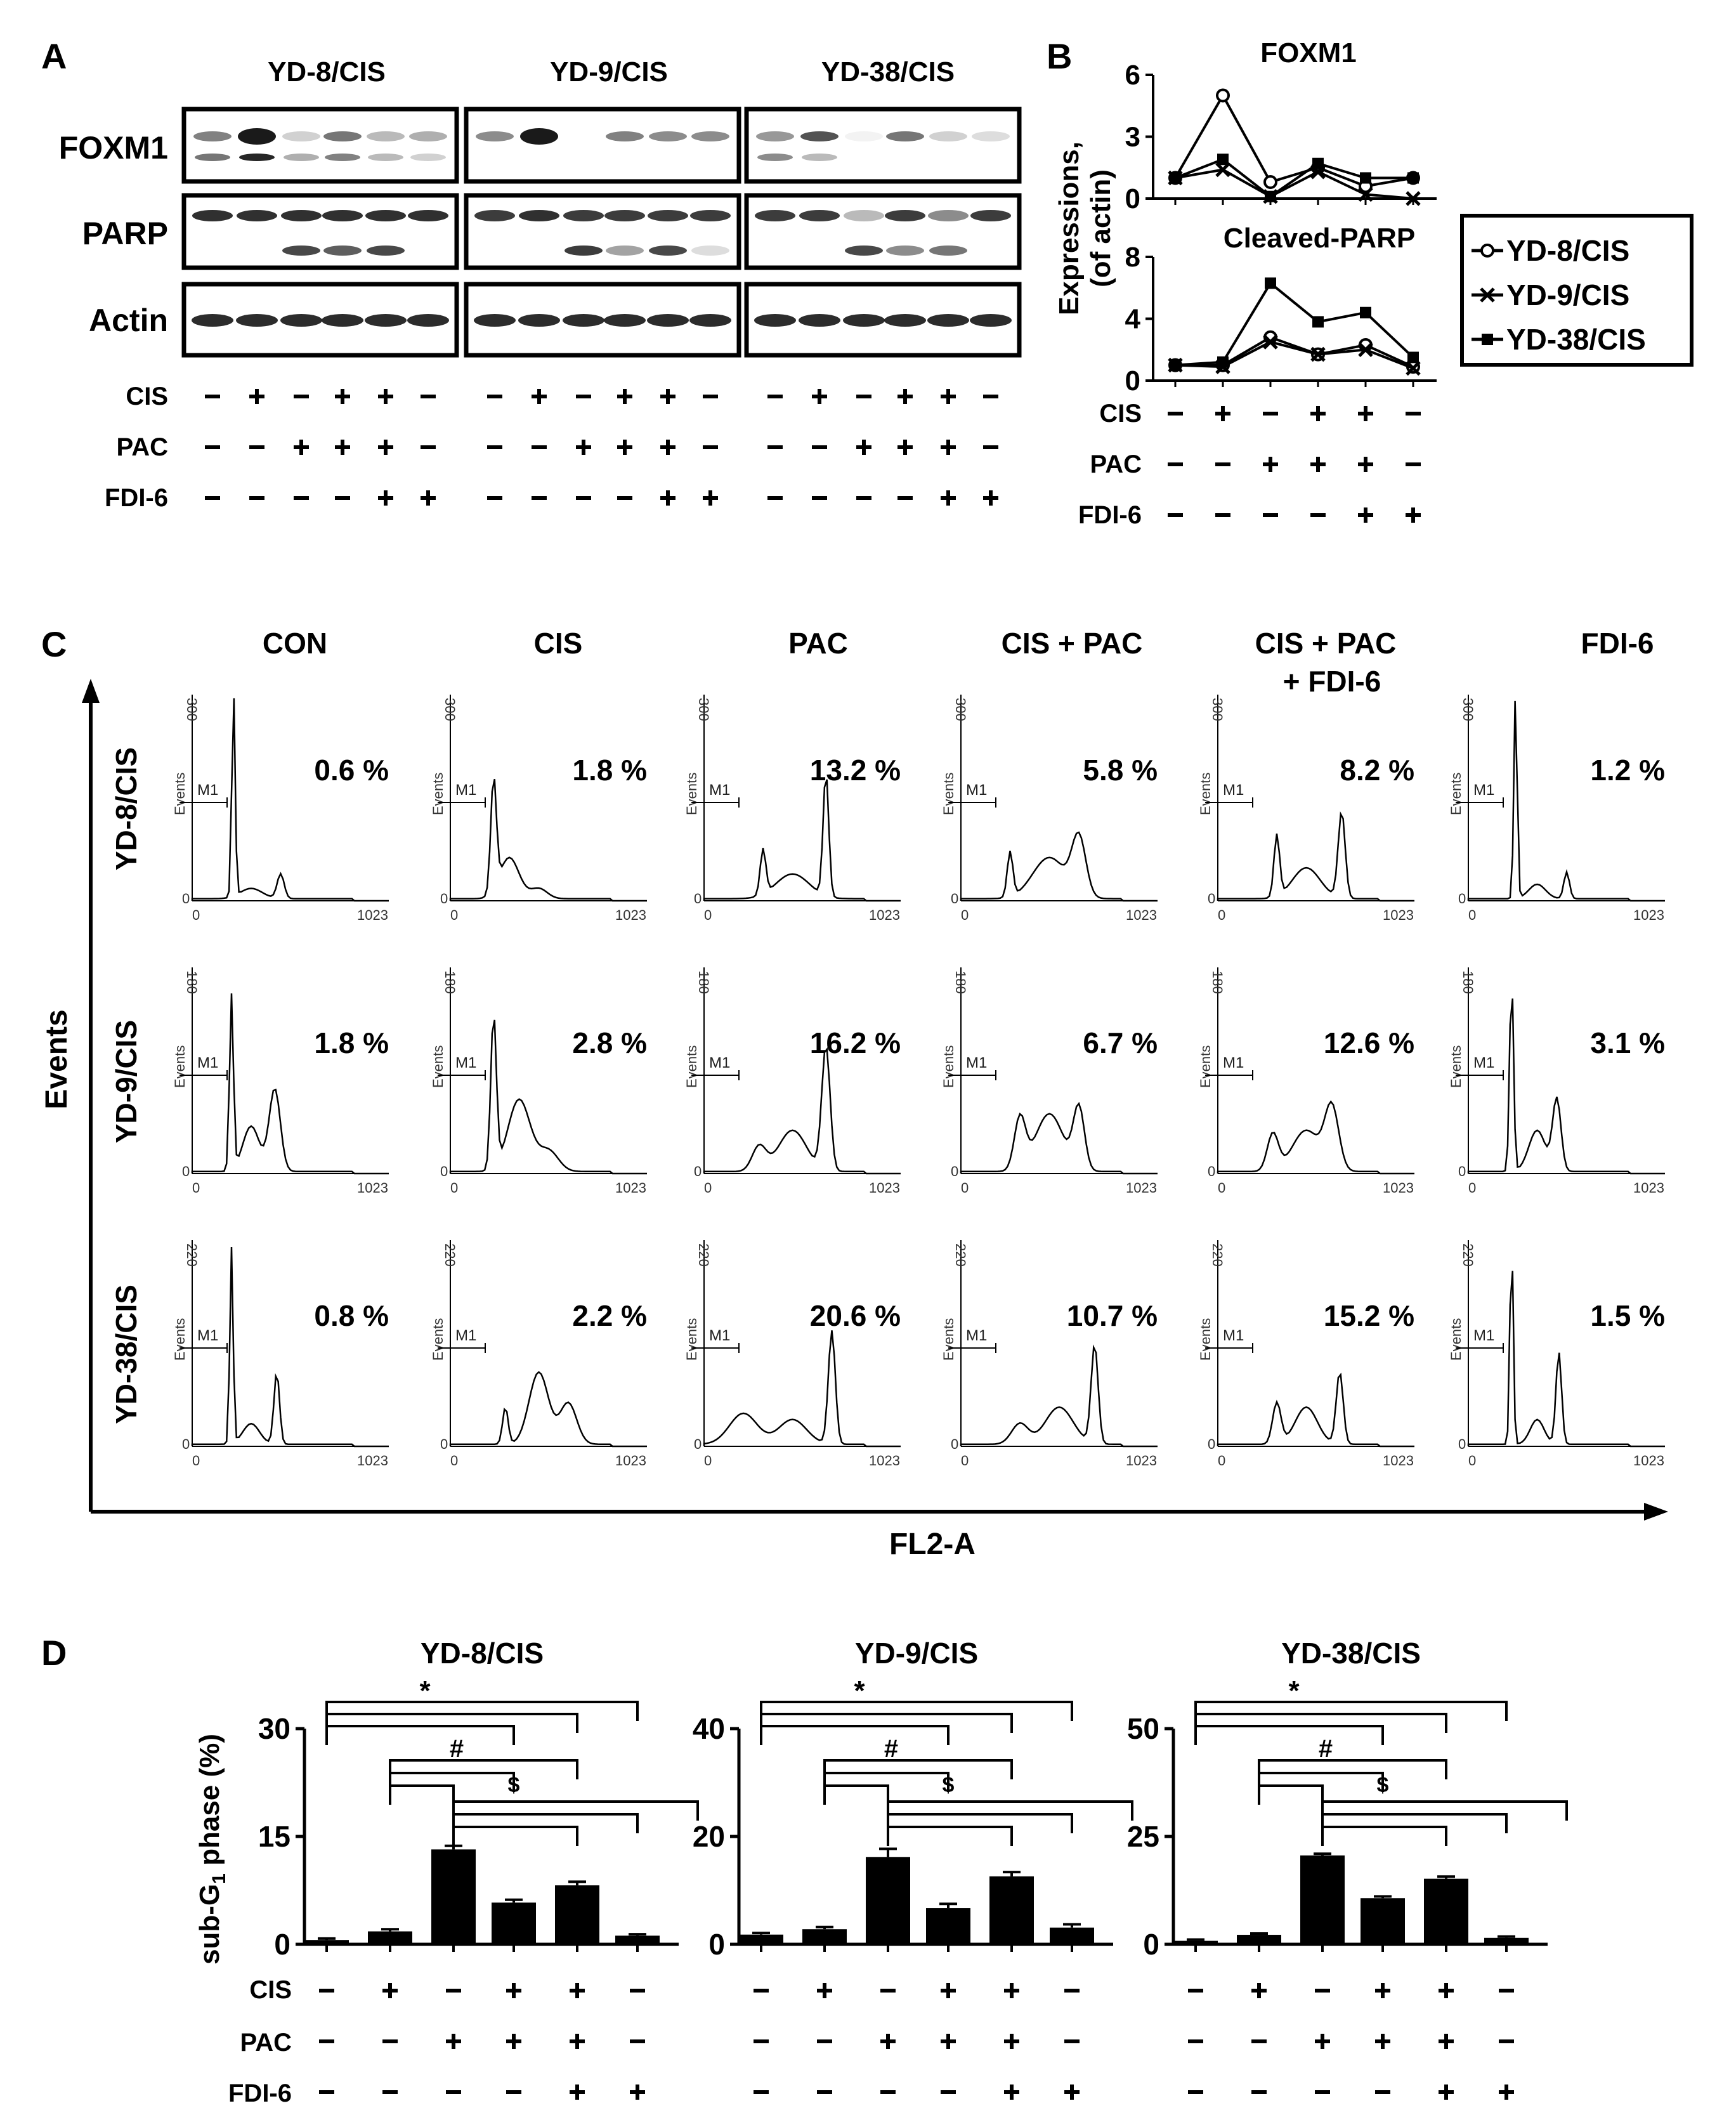  Describe the element at coordinates (1413, 357) in the screenshot. I see `line-point-YD-38/CIS-5` at that location.